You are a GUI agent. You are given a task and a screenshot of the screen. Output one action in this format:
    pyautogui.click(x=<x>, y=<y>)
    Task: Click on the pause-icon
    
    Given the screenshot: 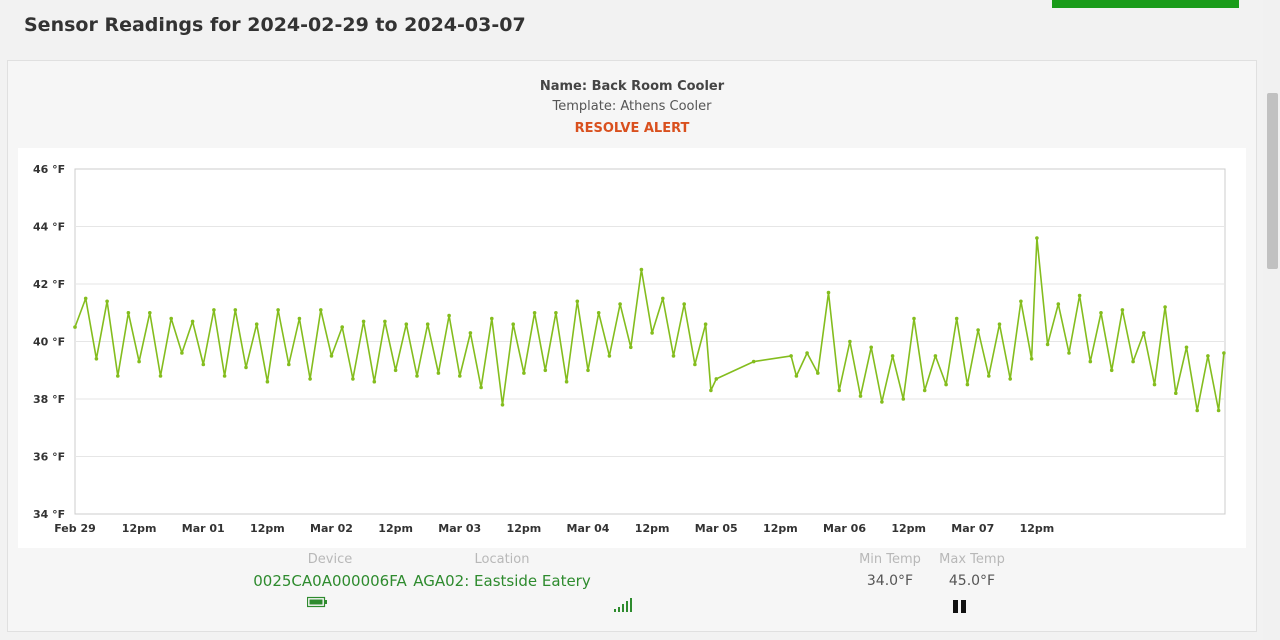 What is the action you would take?
    pyautogui.click(x=960, y=607)
    